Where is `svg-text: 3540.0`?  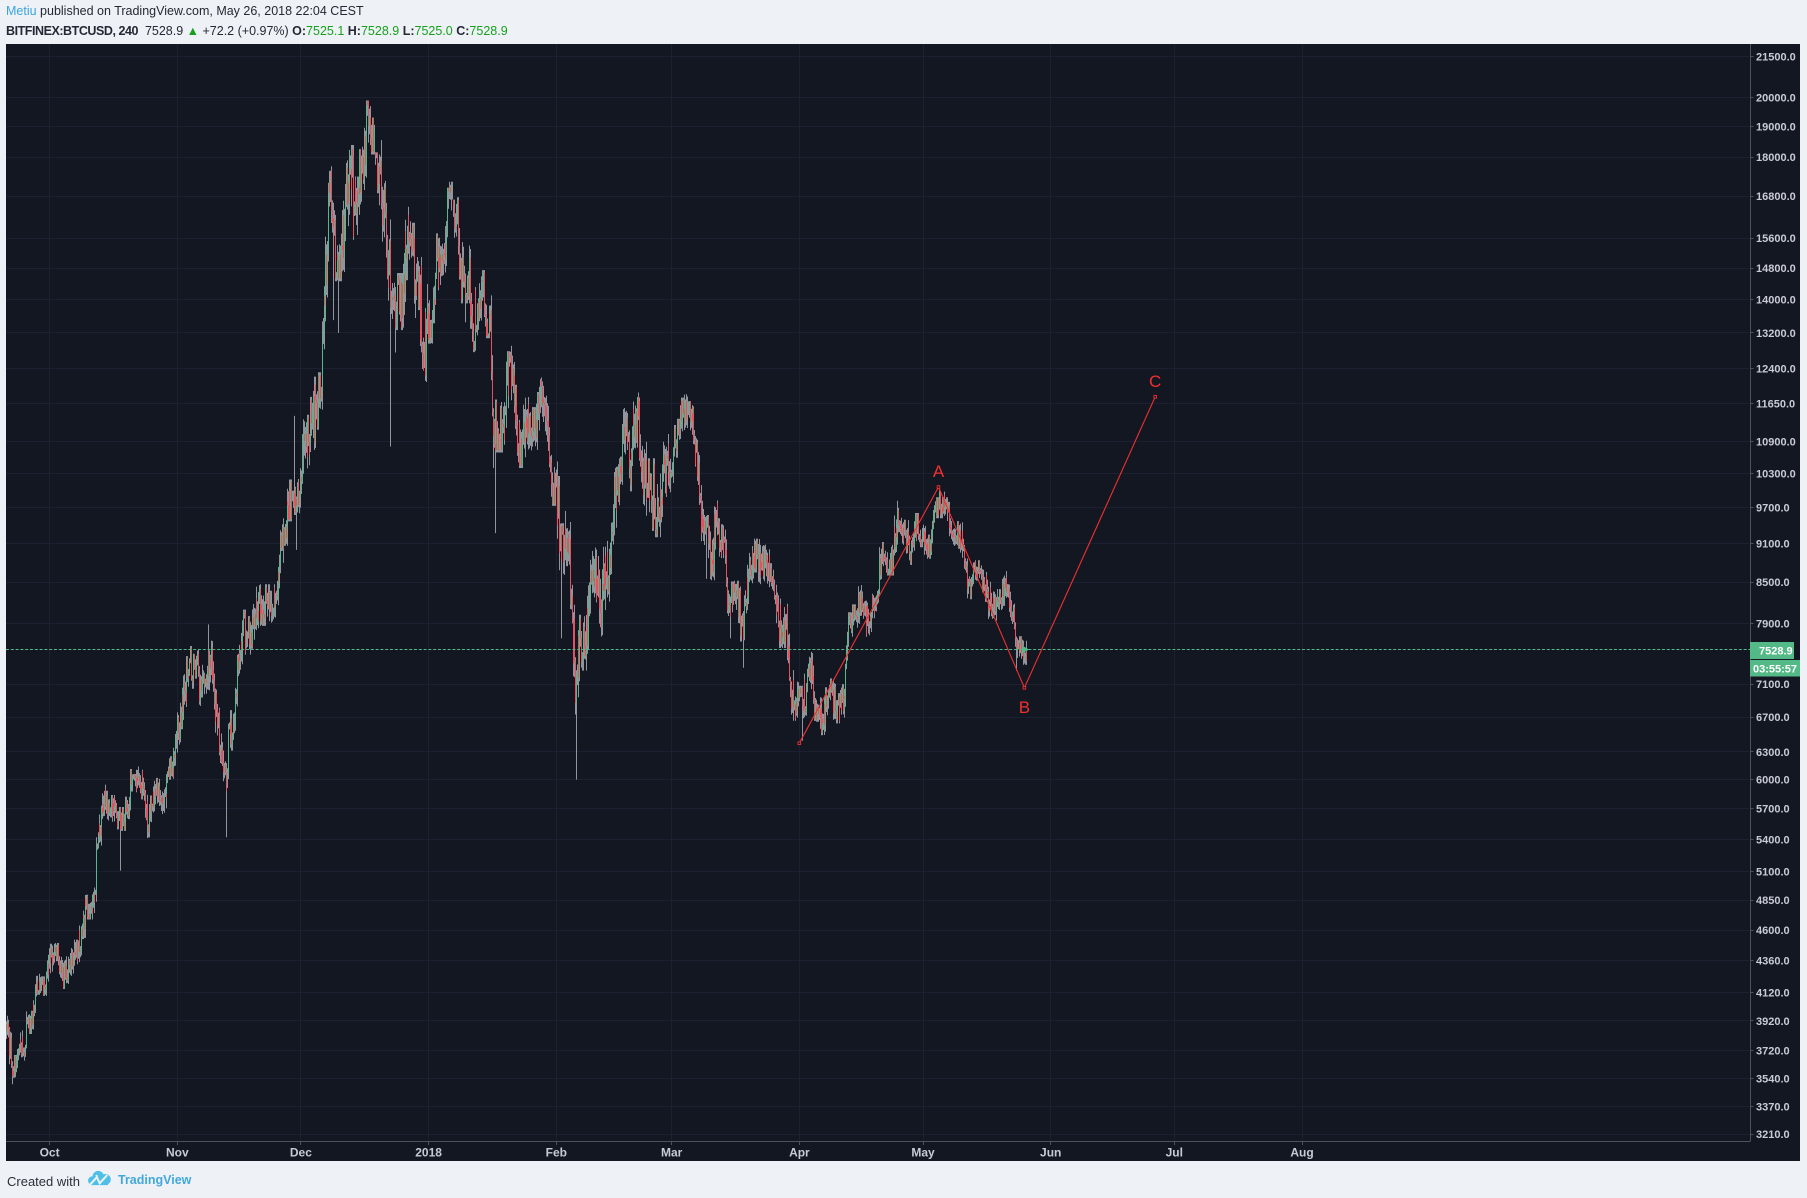
svg-text: 3540.0 is located at coordinates (1773, 1080).